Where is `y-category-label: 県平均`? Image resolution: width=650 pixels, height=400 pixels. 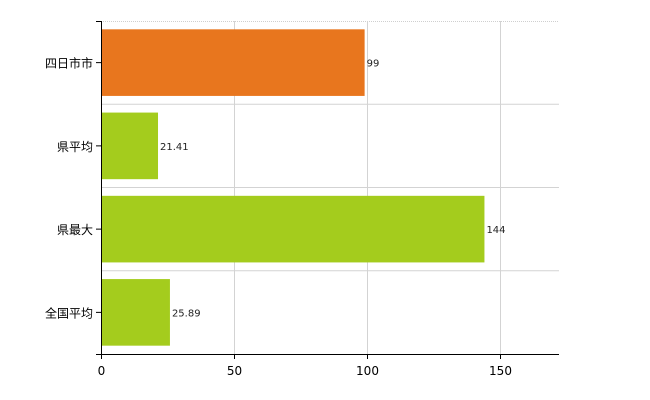
y-category-label: 県平均 is located at coordinates (75, 147).